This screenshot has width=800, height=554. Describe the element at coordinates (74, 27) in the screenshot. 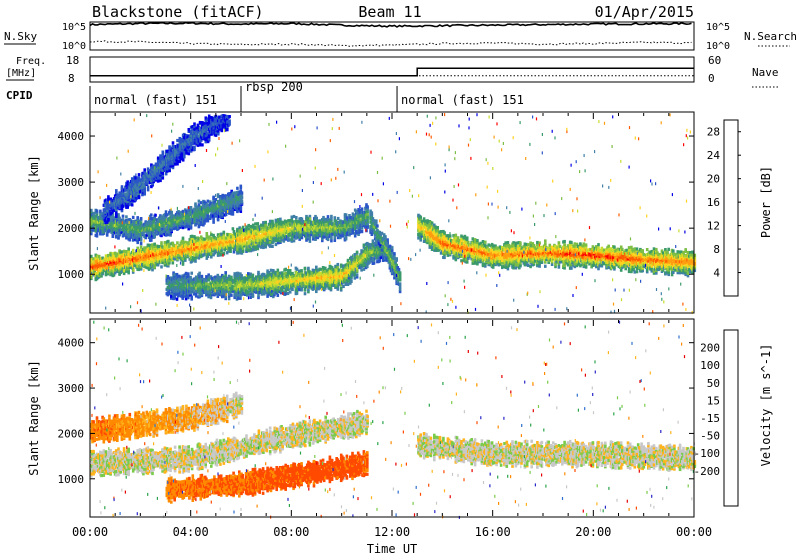

I see `noise-tick-left-top: 10^5` at that location.